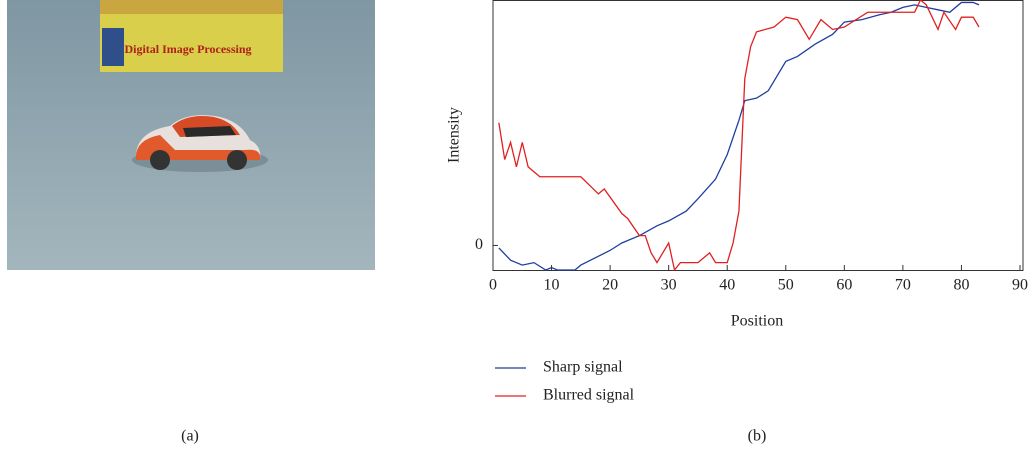 This screenshot has height=451, width=1034. Describe the element at coordinates (493, 285) in the screenshot. I see `x-tick-label: 0` at that location.